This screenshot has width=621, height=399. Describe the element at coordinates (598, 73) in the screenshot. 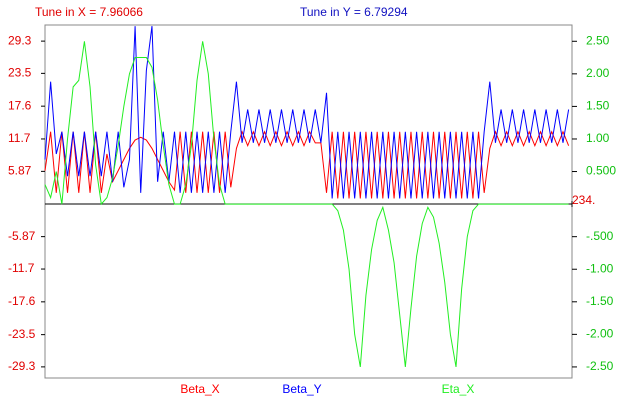

I see `y2-tick-label: 2.00` at that location.